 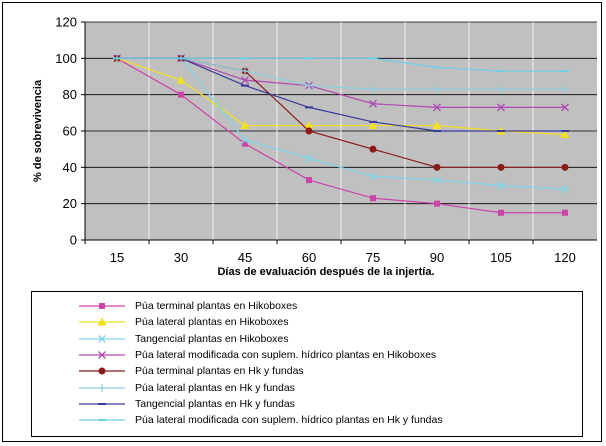 I want to click on legend-label: Púa lateral plantas en Hikoboxes, so click(x=212, y=322).